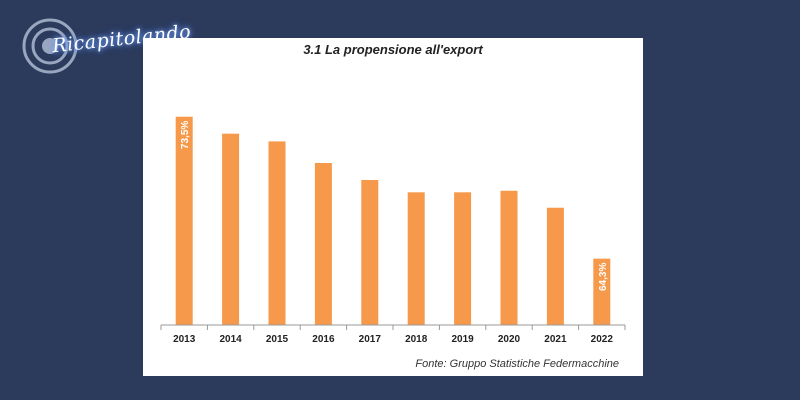  I want to click on bar-2014, so click(231, 229).